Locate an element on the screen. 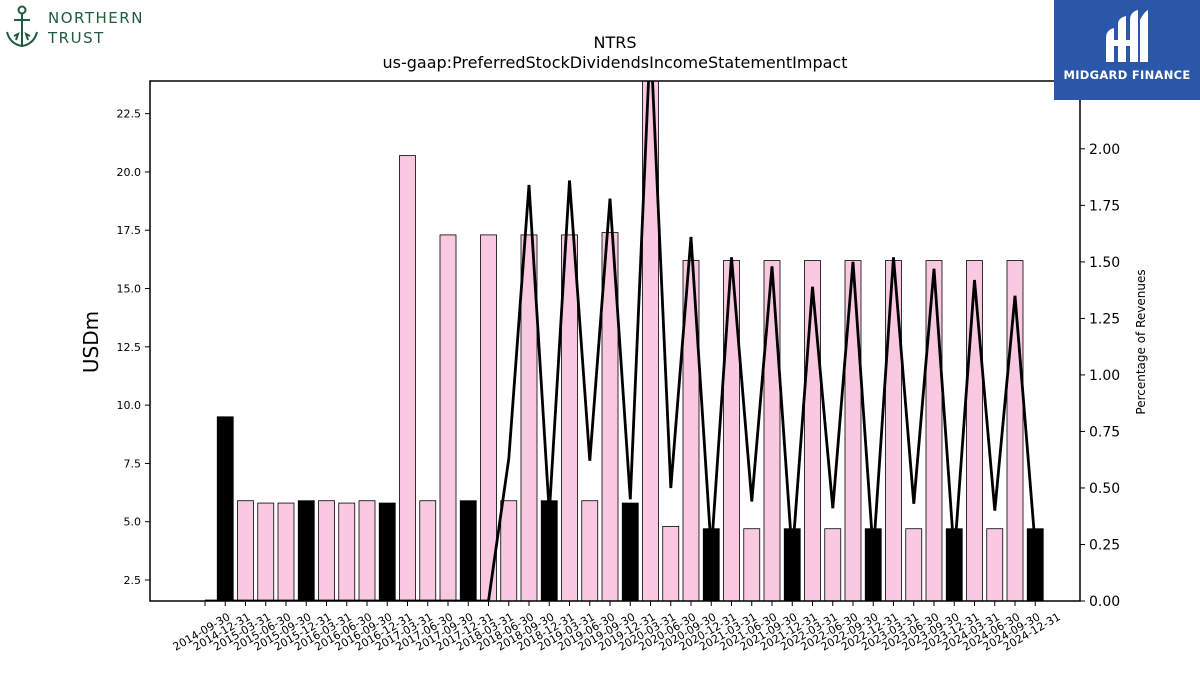 Image resolution: width=1200 pixels, height=675 pixels. y-tick-label: 17.5 is located at coordinates (129, 230).